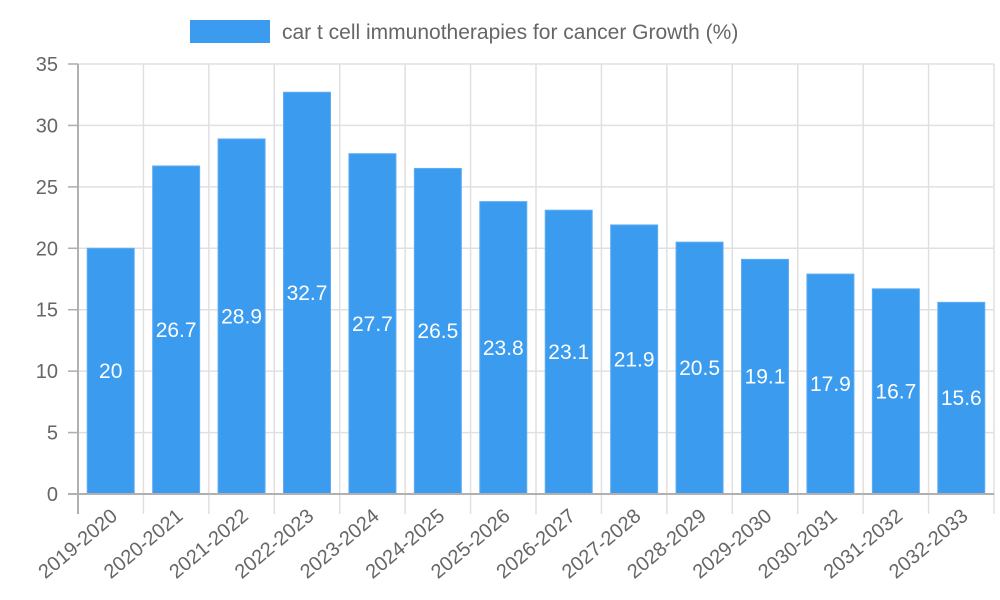 This screenshot has width=1000, height=600. I want to click on y-tick-label: 10, so click(47, 372).